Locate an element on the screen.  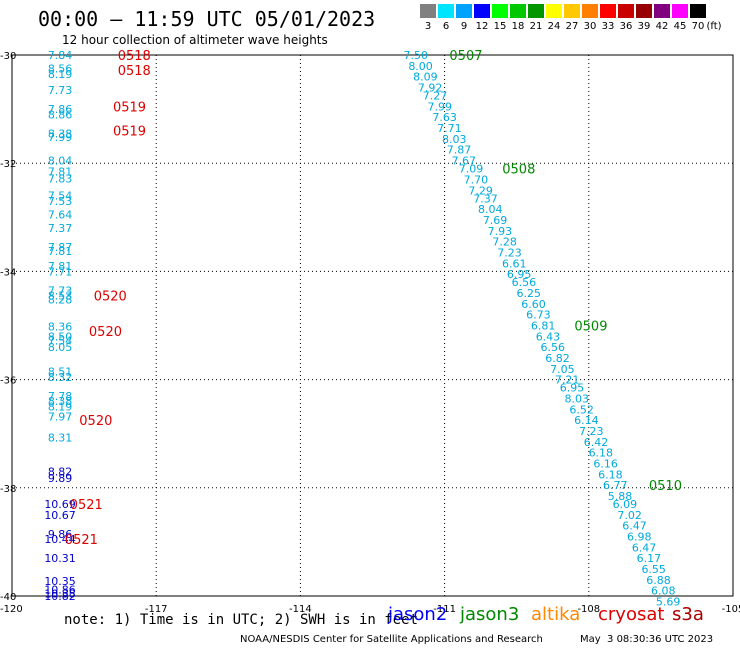
wave-height-value: 7.63 is located at coordinates (444, 117).